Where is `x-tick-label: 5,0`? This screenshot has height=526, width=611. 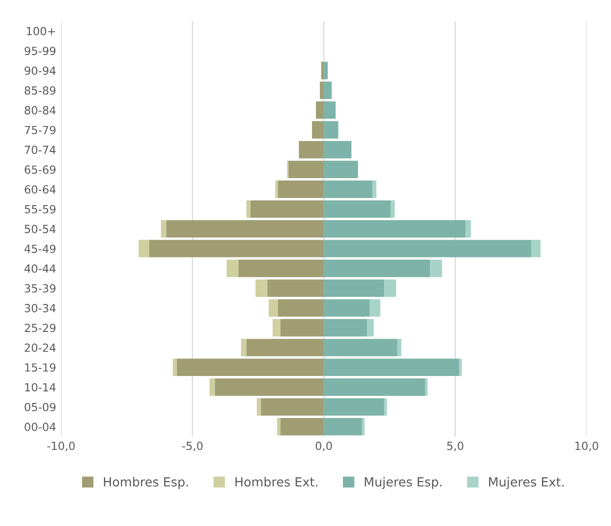 x-tick-label: 5,0 is located at coordinates (455, 447).